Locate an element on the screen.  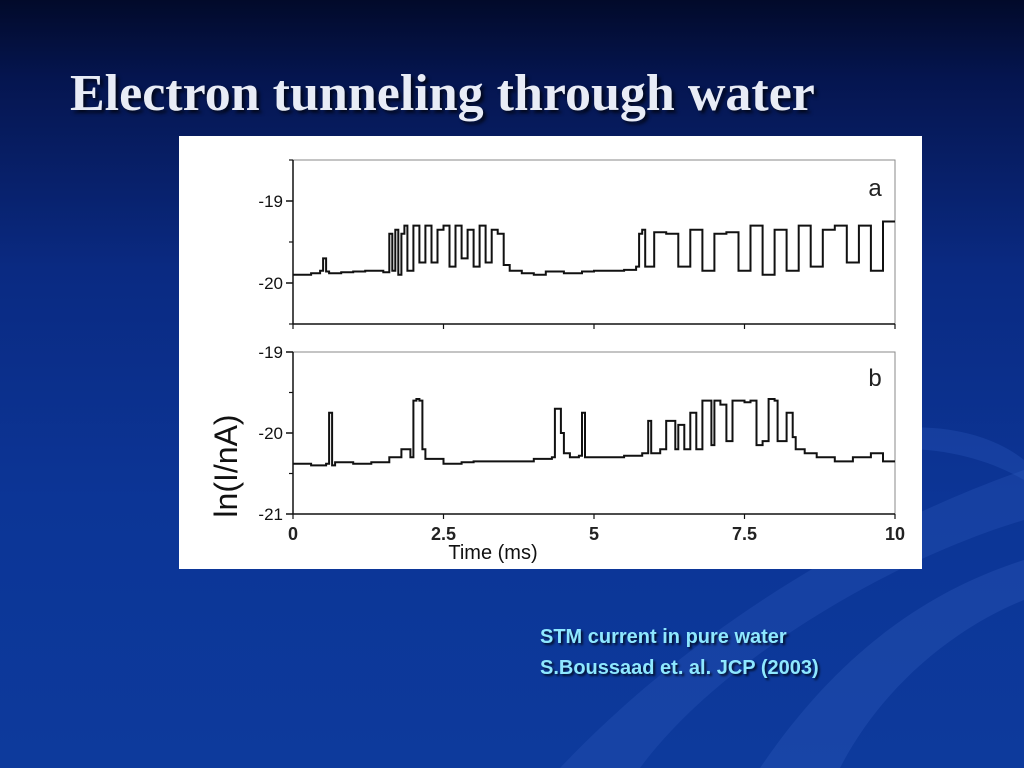
panel-b-frame is located at coordinates (594, 433).